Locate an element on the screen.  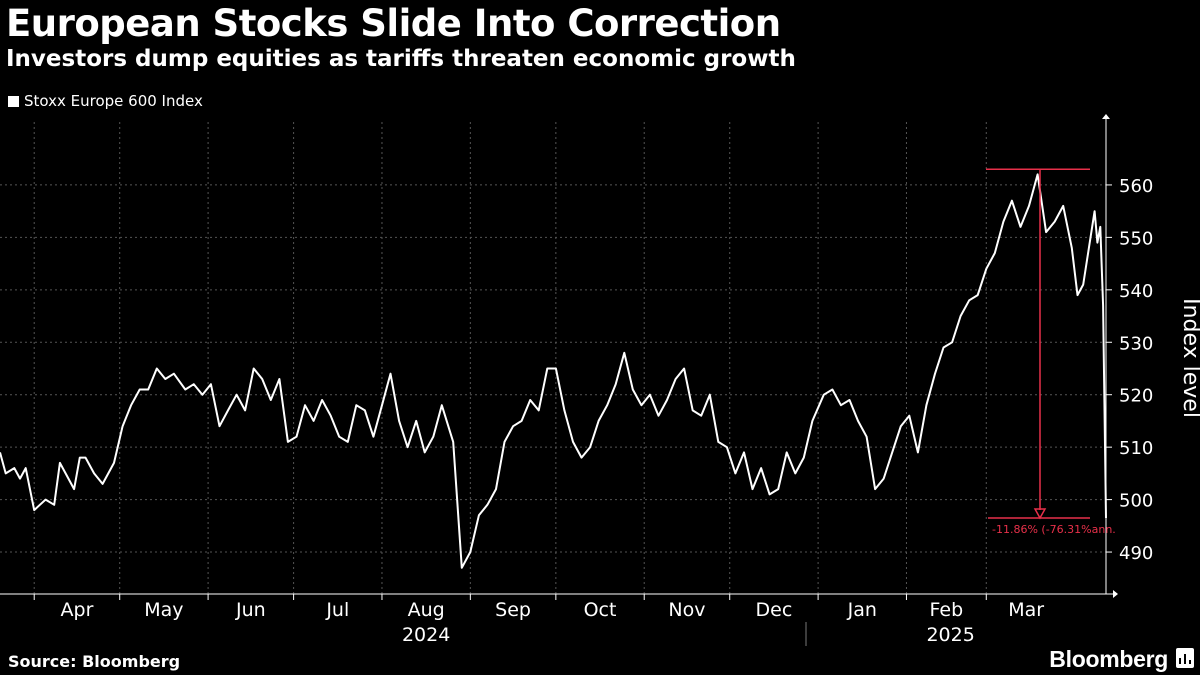
y-tick-label: 530 is located at coordinates (1136, 343).